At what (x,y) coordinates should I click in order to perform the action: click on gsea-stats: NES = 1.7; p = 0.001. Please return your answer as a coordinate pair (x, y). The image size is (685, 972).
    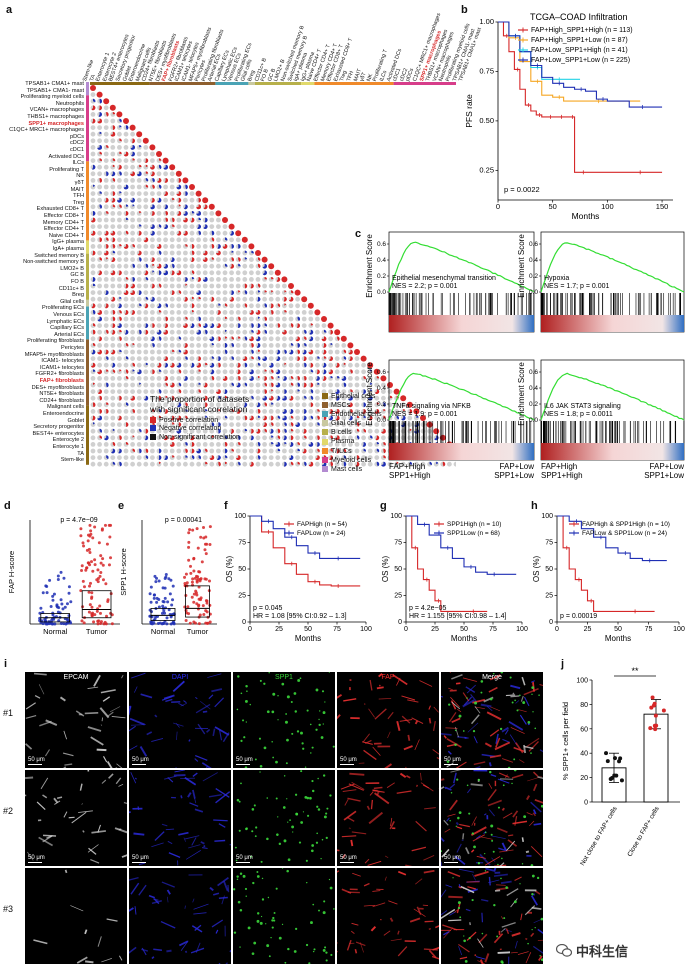
    Looking at the image, I should click on (576, 286).